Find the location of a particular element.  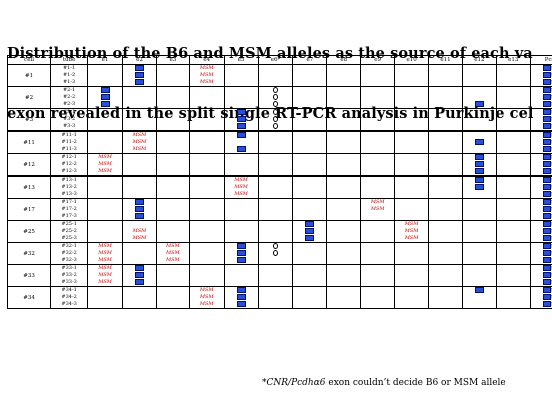

tube-id: #11-2 is located at coordinates (69, 142).